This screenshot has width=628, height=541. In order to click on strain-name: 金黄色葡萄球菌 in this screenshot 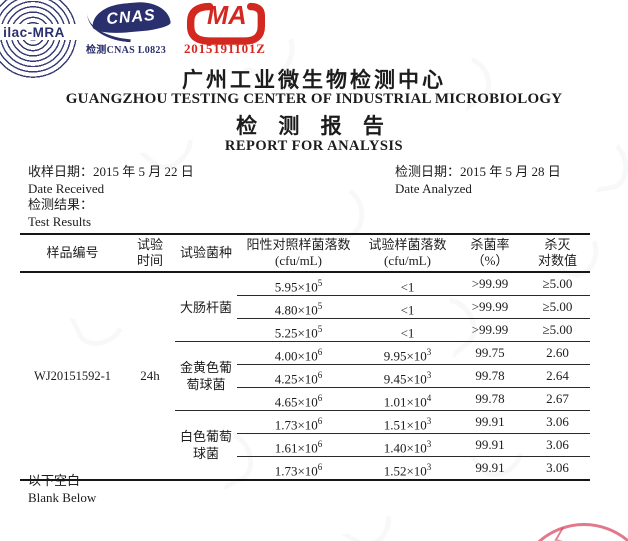, I will do `click(205, 376)`.